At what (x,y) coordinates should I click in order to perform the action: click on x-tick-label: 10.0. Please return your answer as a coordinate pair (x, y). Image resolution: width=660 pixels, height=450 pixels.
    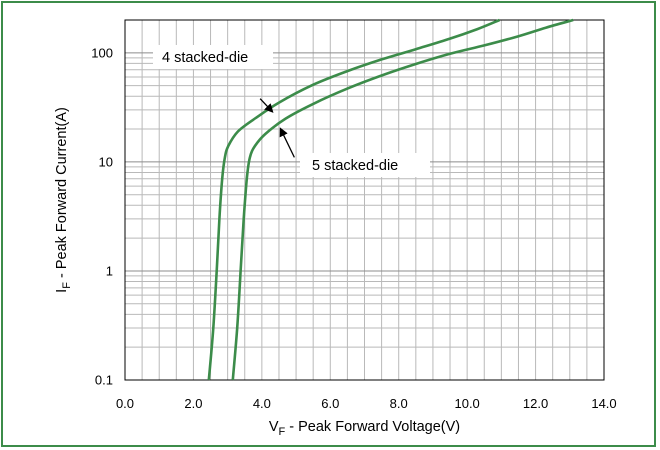
    Looking at the image, I should click on (466, 403).